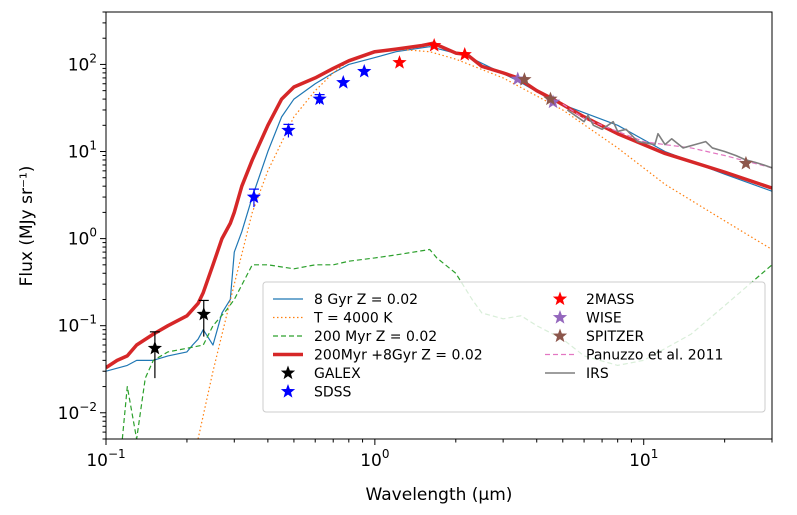 The width and height of the screenshot is (797, 515). Describe the element at coordinates (82, 151) in the screenshot. I see `y-tick-label: 10¹` at that location.